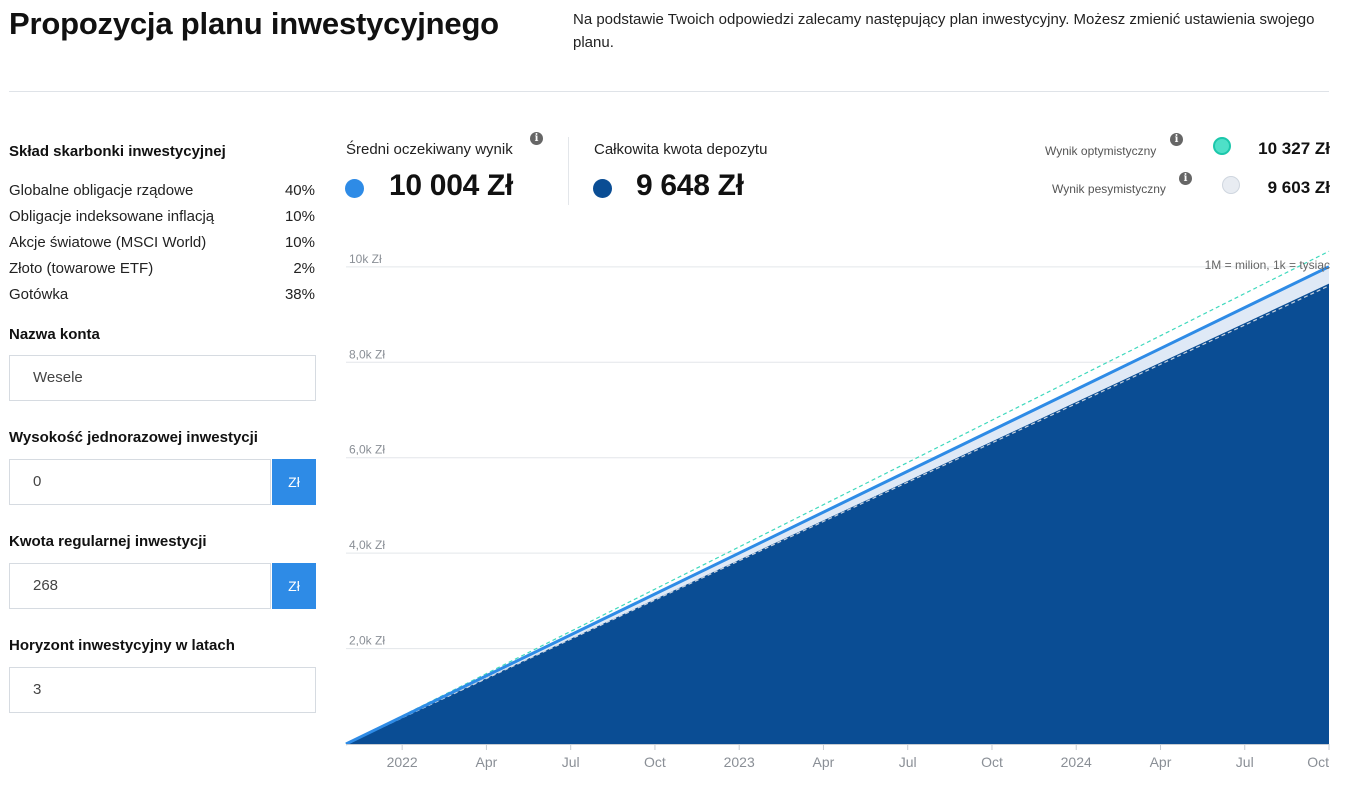  What do you see at coordinates (1294, 148) in the screenshot?
I see `optimistic-value: 10 327 Zł` at bounding box center [1294, 148].